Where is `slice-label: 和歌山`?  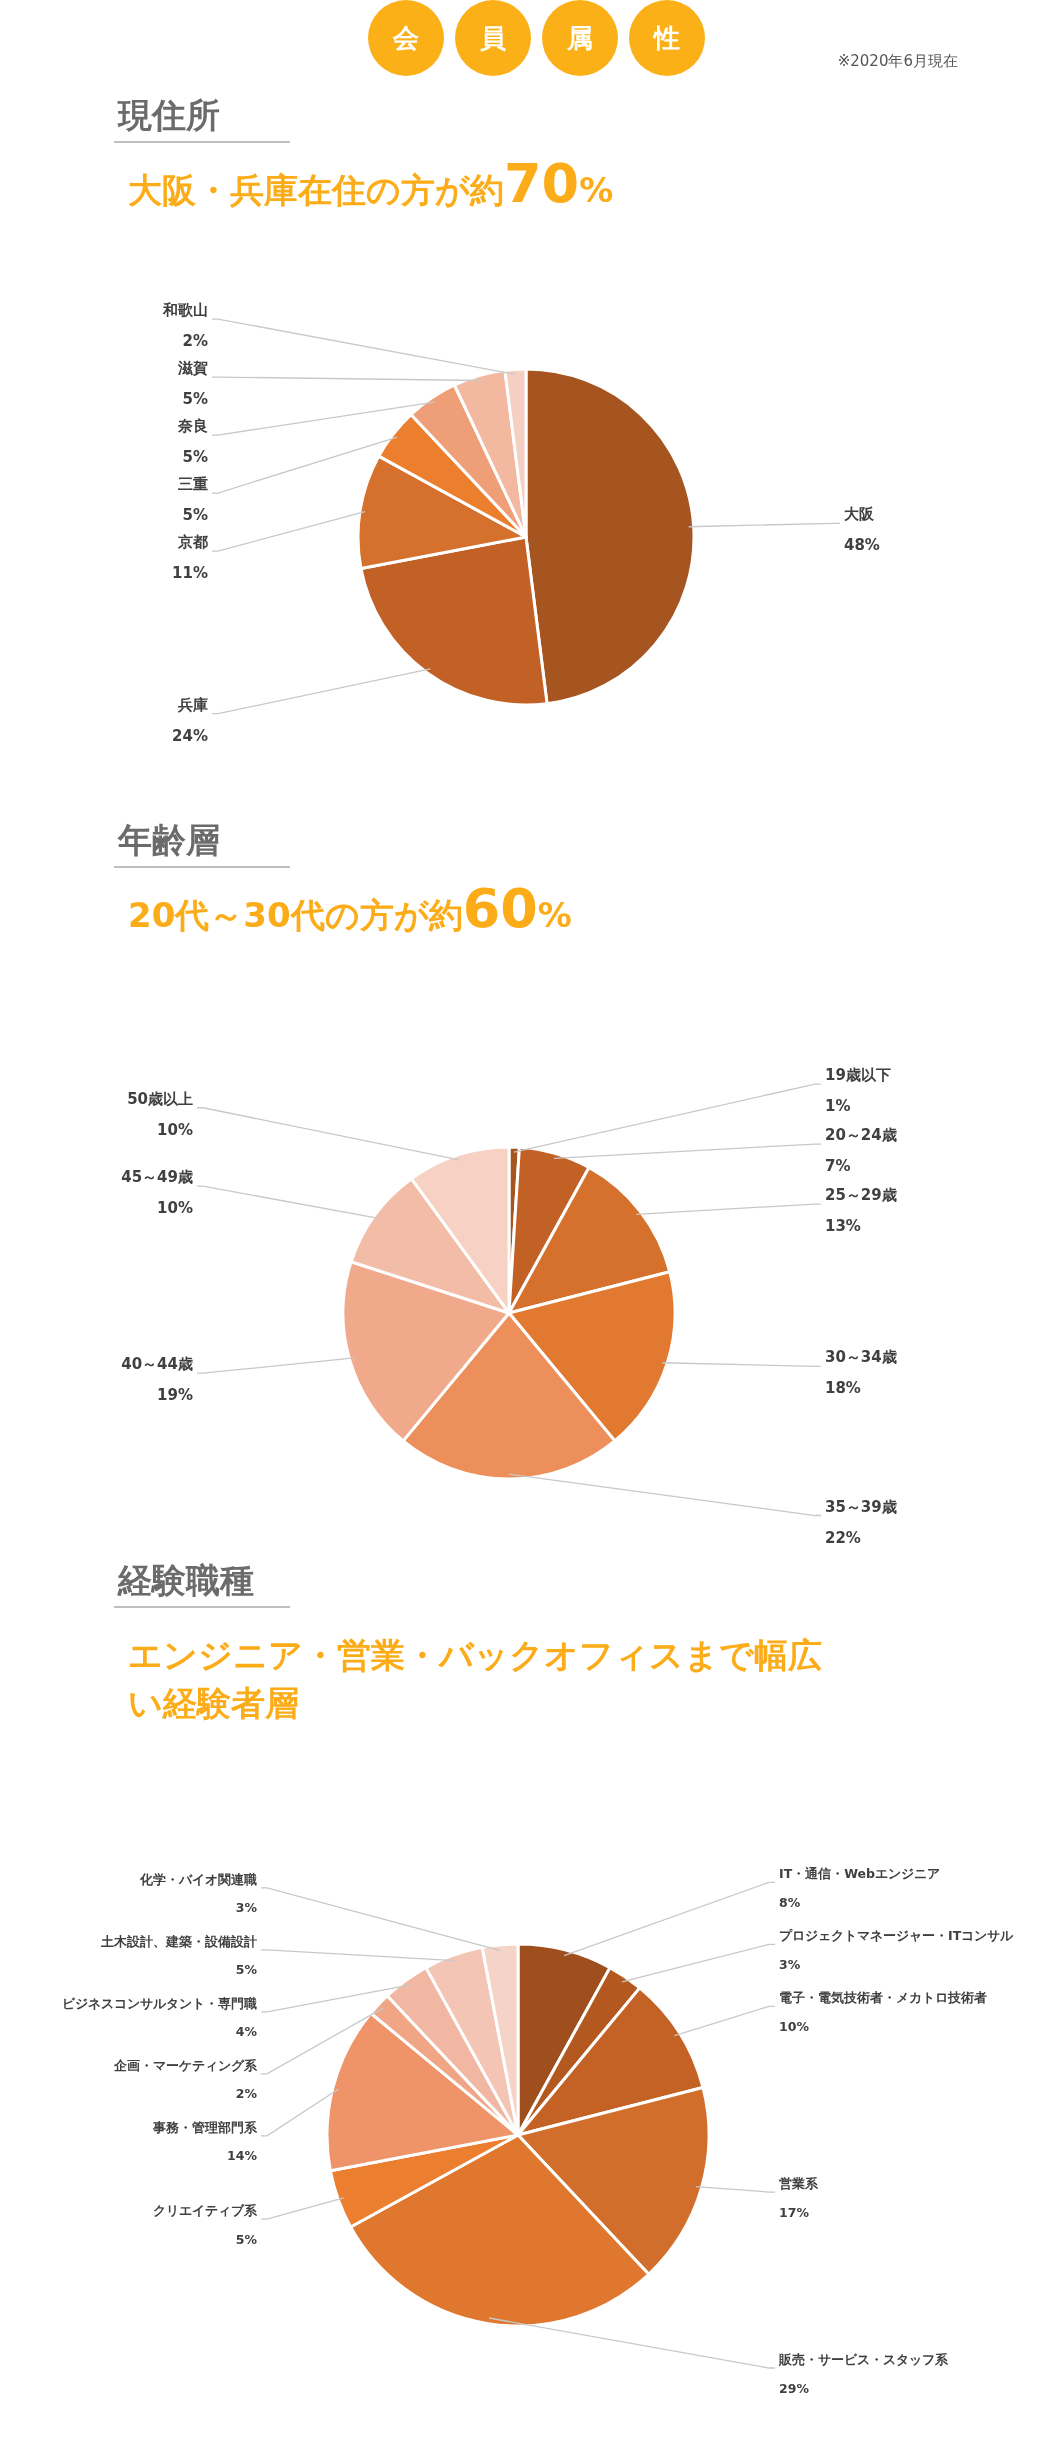
slice-label: 和歌山 is located at coordinates (185, 310).